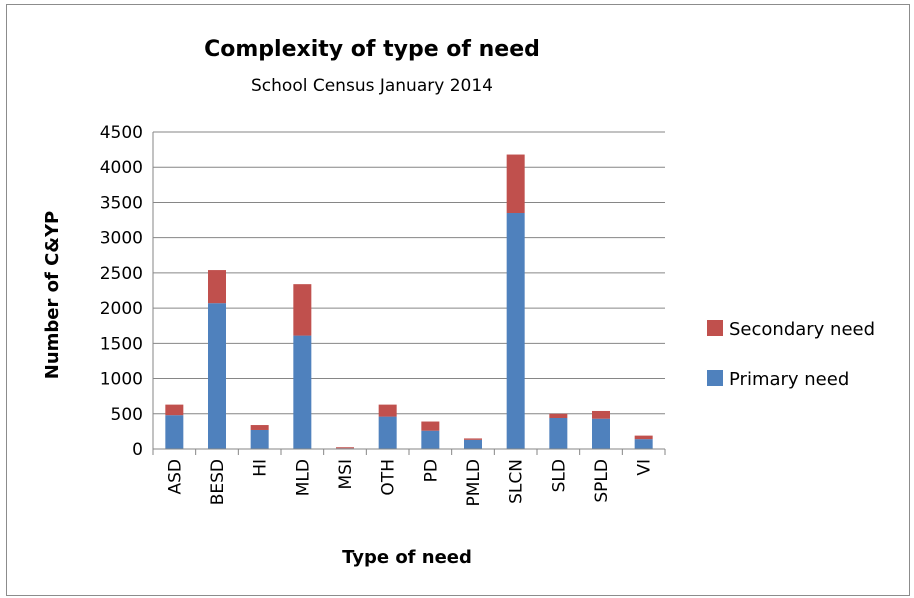 Image resolution: width=914 pixels, height=598 pixels. What do you see at coordinates (559, 475) in the screenshot?
I see `x-tick-label-SLD: SLD` at bounding box center [559, 475].